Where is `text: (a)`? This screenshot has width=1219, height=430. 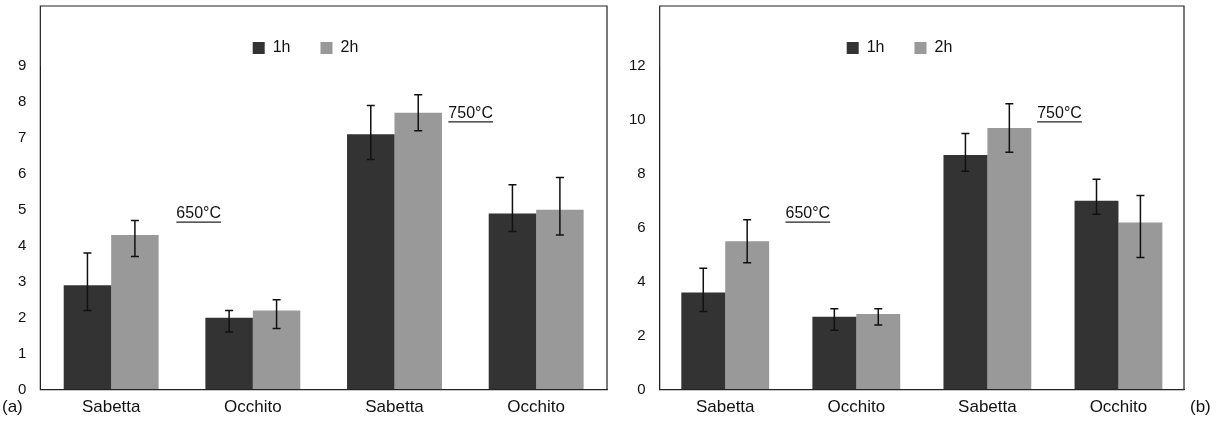
text: (a) is located at coordinates (12, 406).